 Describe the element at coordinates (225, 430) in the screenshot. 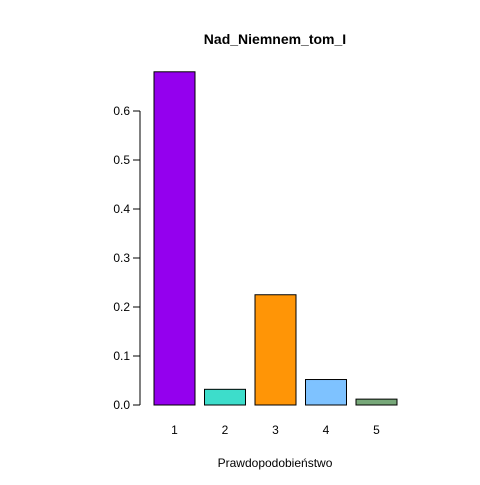

I see `x-tick-label: 2` at that location.